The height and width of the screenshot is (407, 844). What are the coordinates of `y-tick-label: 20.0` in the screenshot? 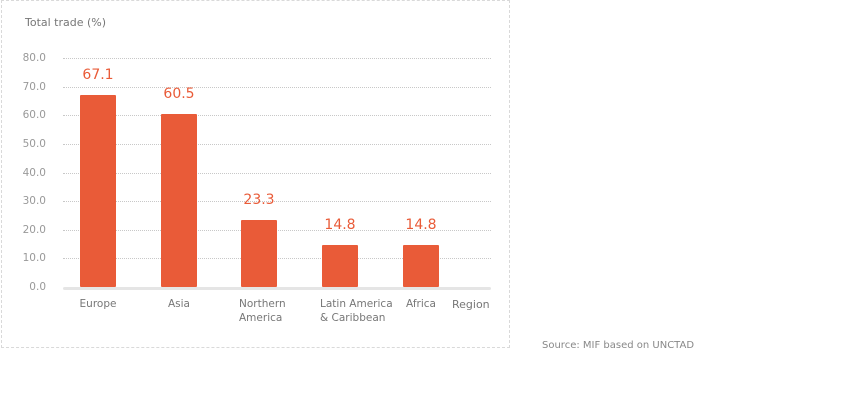 It's located at (34, 229).